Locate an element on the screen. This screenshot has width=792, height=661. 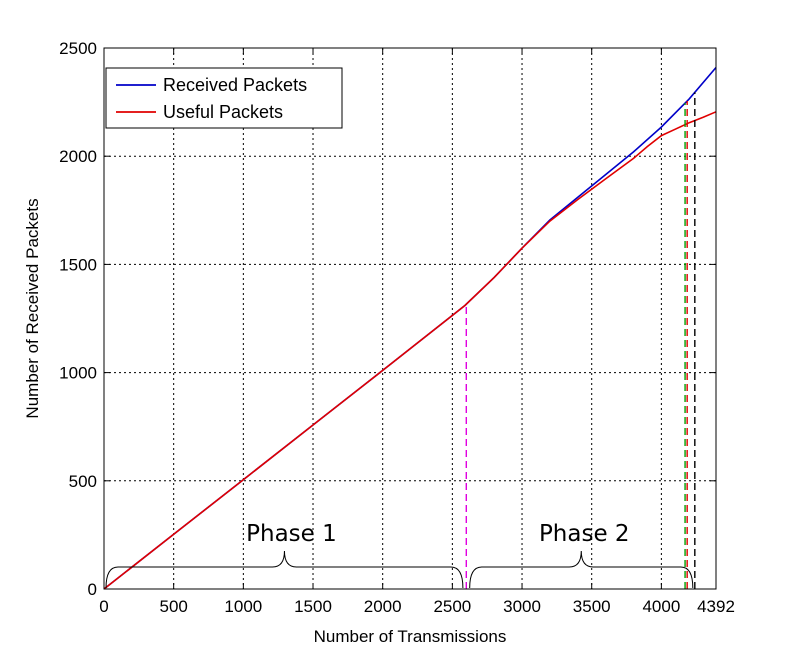
y-tick-label: 1500 is located at coordinates (78, 264).